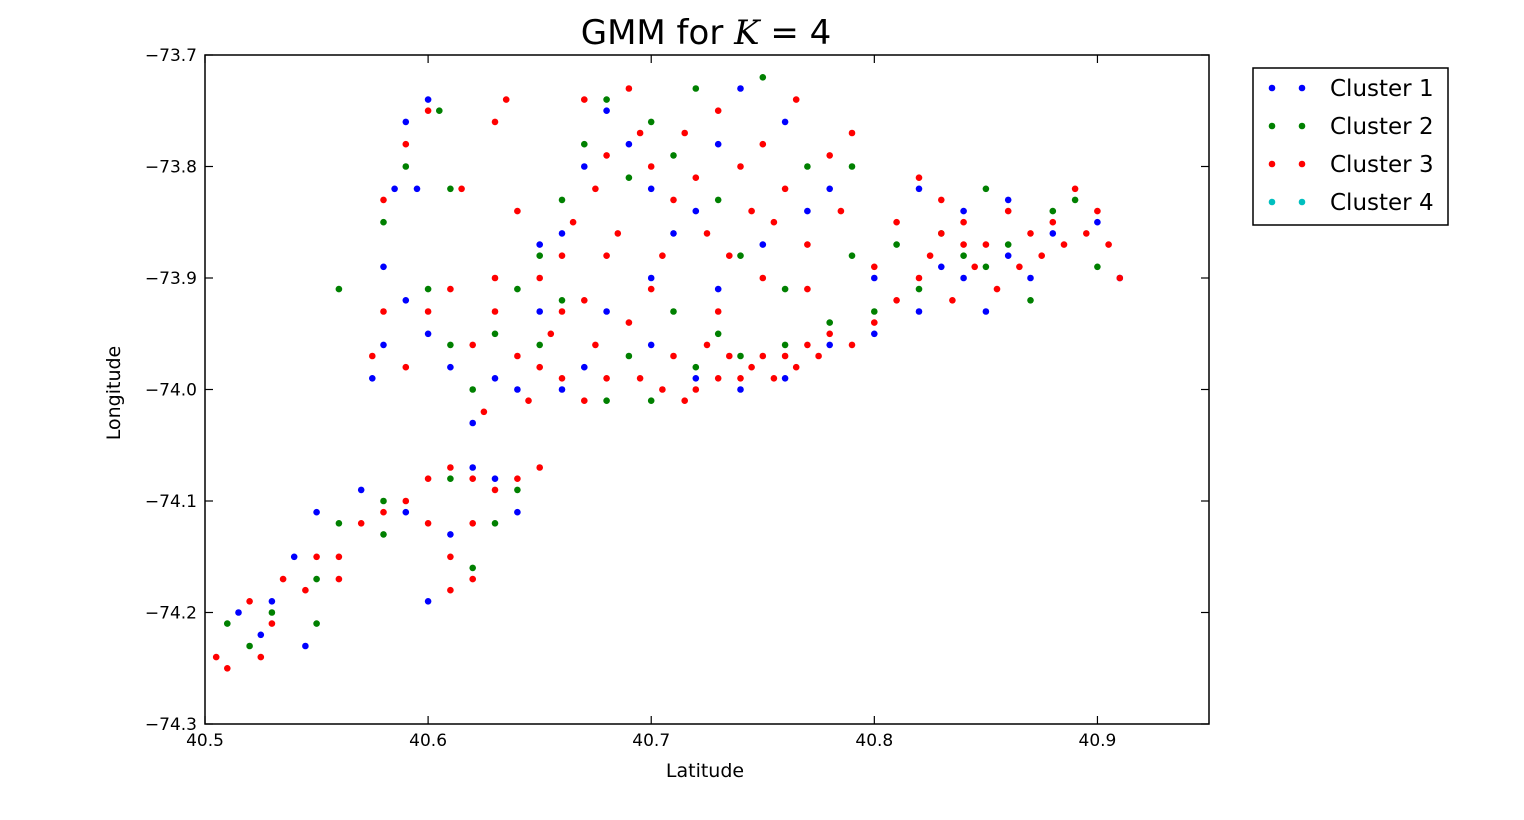 The height and width of the screenshot is (820, 1524). I want to click on legend-label: Cluster 3, so click(1382, 165).